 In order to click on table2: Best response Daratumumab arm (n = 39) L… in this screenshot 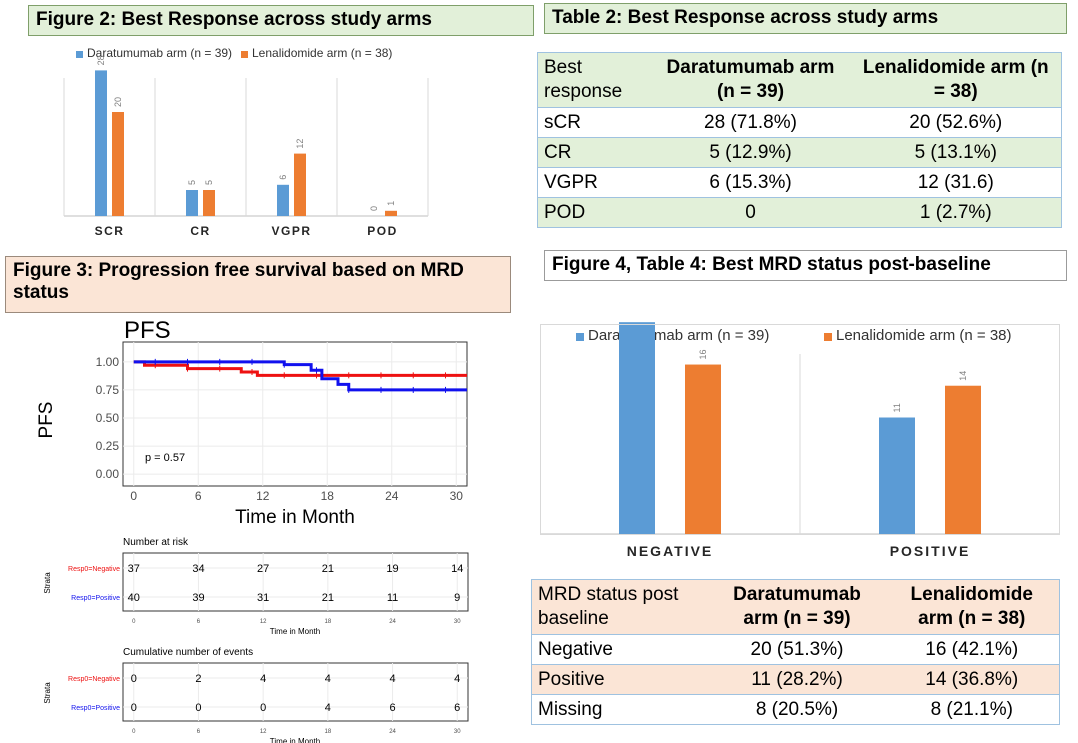, I will do `click(799, 140)`.